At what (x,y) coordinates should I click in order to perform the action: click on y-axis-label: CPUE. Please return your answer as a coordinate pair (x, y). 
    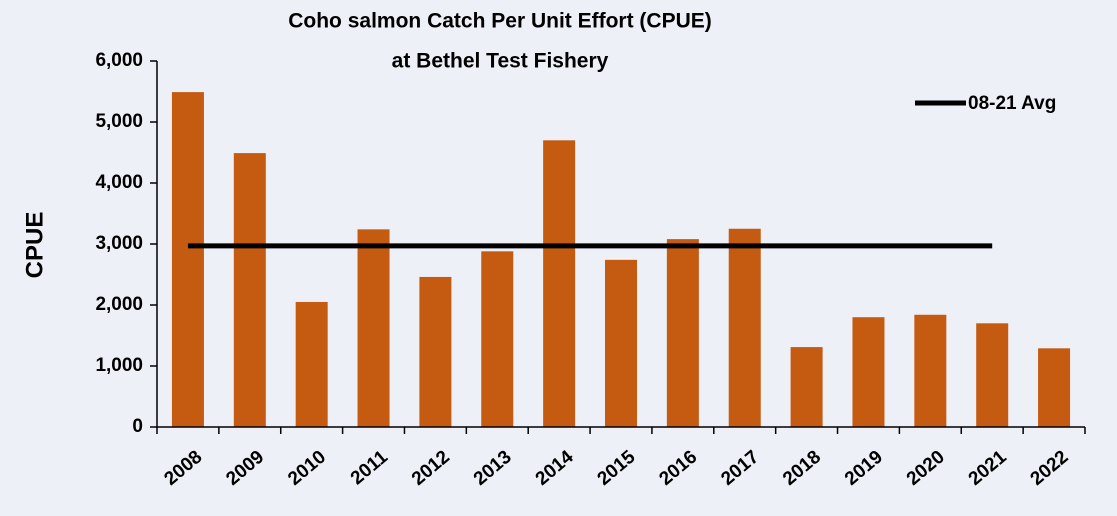
    Looking at the image, I should click on (34, 245).